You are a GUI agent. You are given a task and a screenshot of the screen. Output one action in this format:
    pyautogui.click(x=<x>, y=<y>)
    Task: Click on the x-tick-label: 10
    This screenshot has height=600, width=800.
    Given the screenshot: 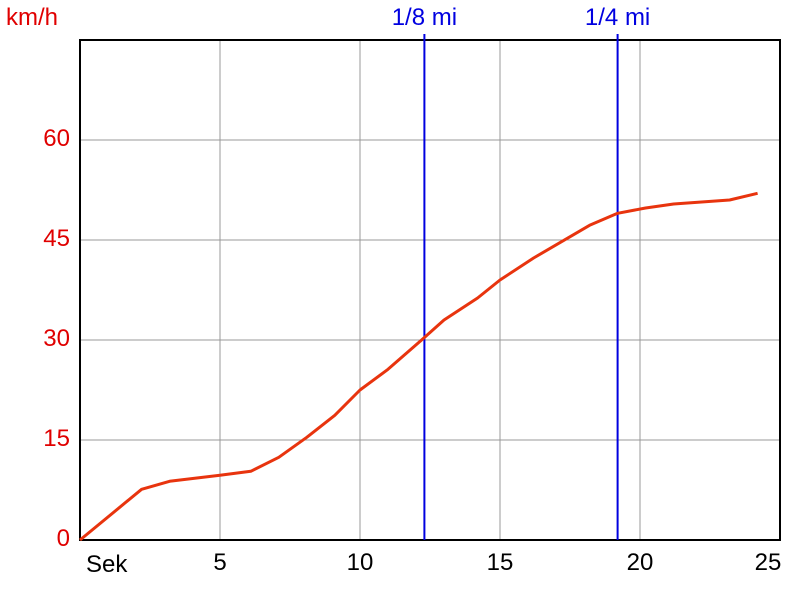 What is the action you would take?
    pyautogui.click(x=360, y=562)
    